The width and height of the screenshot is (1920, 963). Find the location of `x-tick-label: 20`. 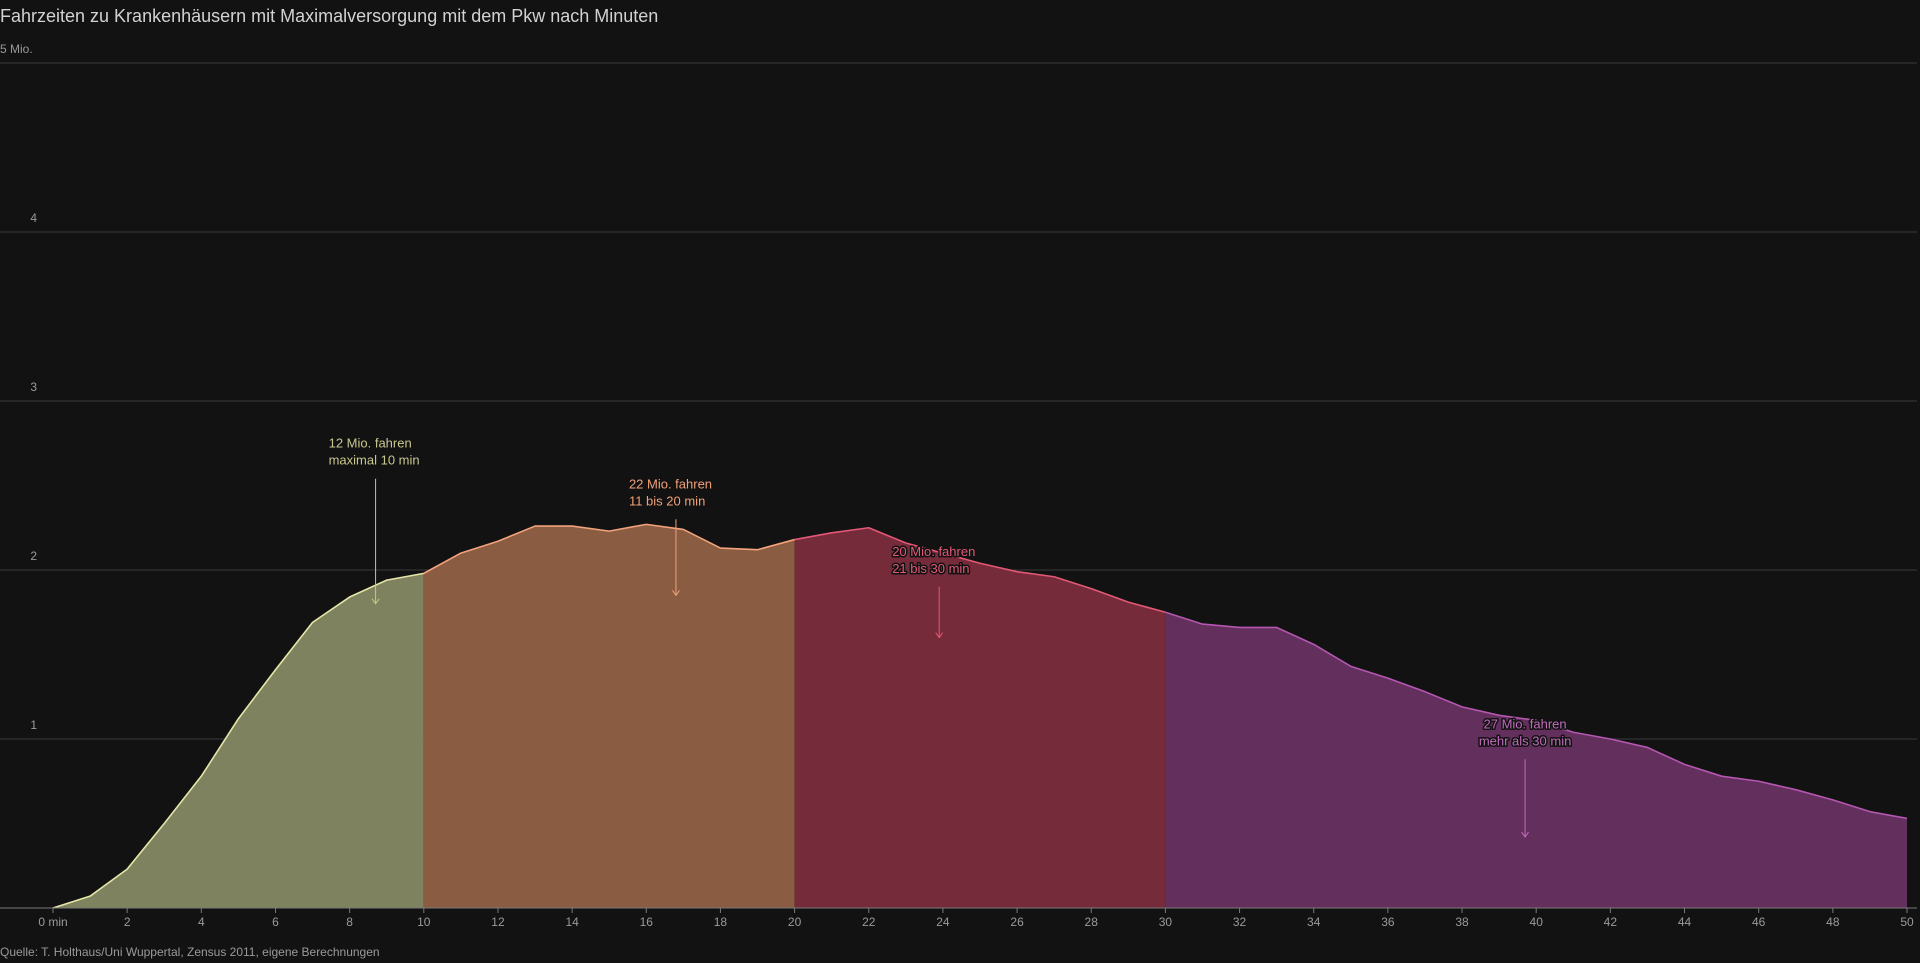

x-tick-label: 20 is located at coordinates (795, 922).